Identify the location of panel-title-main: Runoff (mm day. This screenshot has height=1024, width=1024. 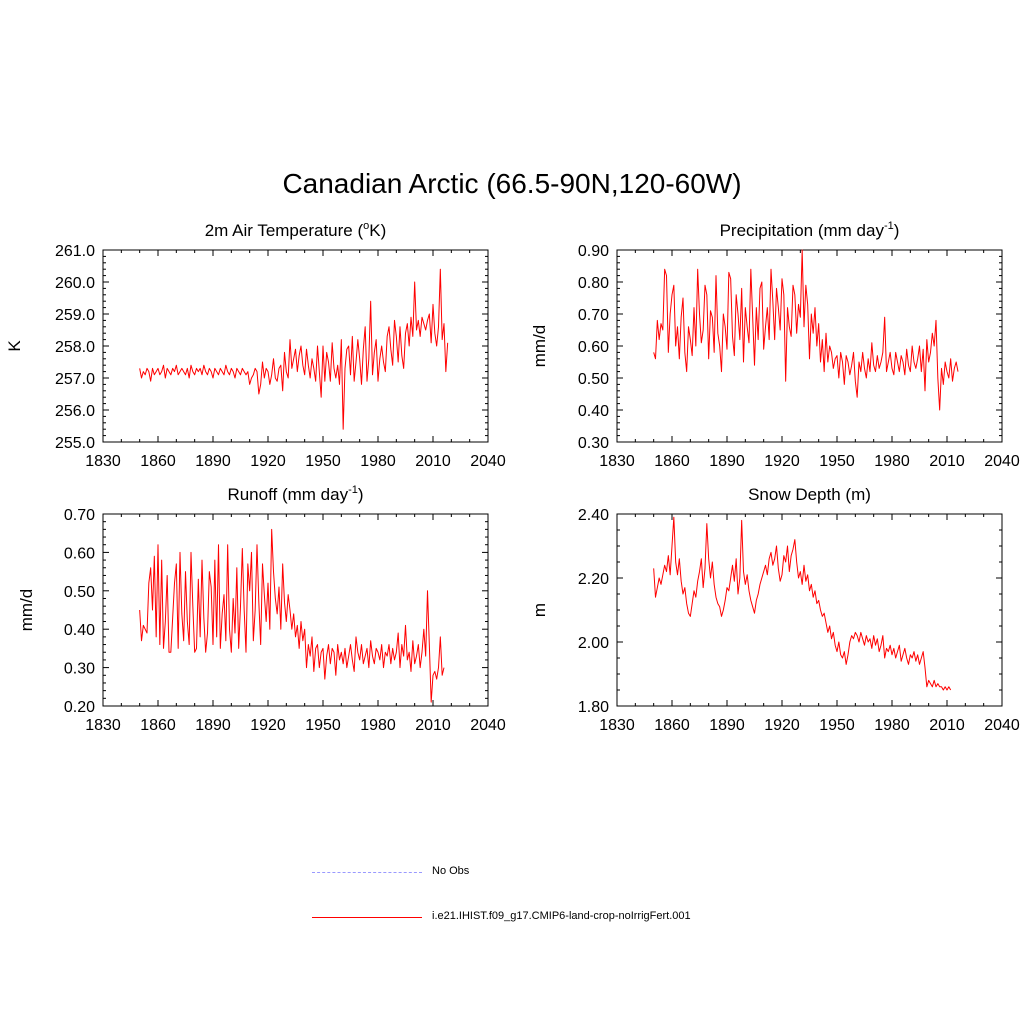
(287, 494).